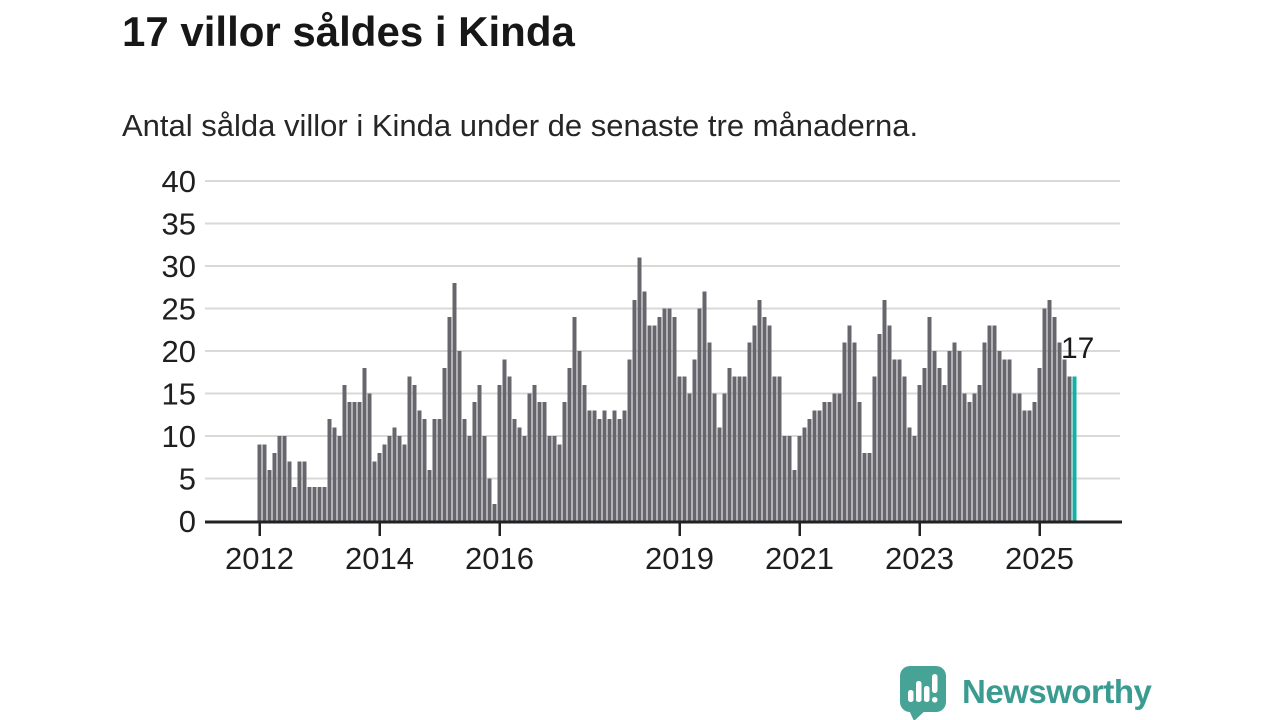 The image size is (1280, 720). What do you see at coordinates (179, 394) in the screenshot?
I see `y-axis-label: 15` at bounding box center [179, 394].